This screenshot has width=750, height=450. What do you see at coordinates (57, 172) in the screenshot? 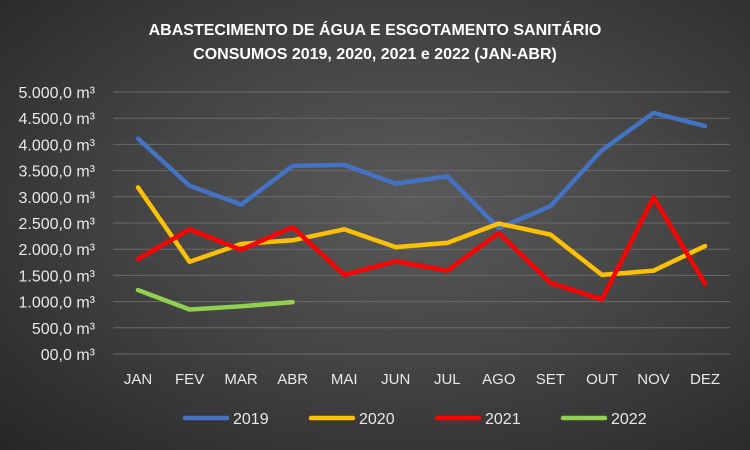
I see `y-tick-label: 3.500,0 m³` at bounding box center [57, 172].